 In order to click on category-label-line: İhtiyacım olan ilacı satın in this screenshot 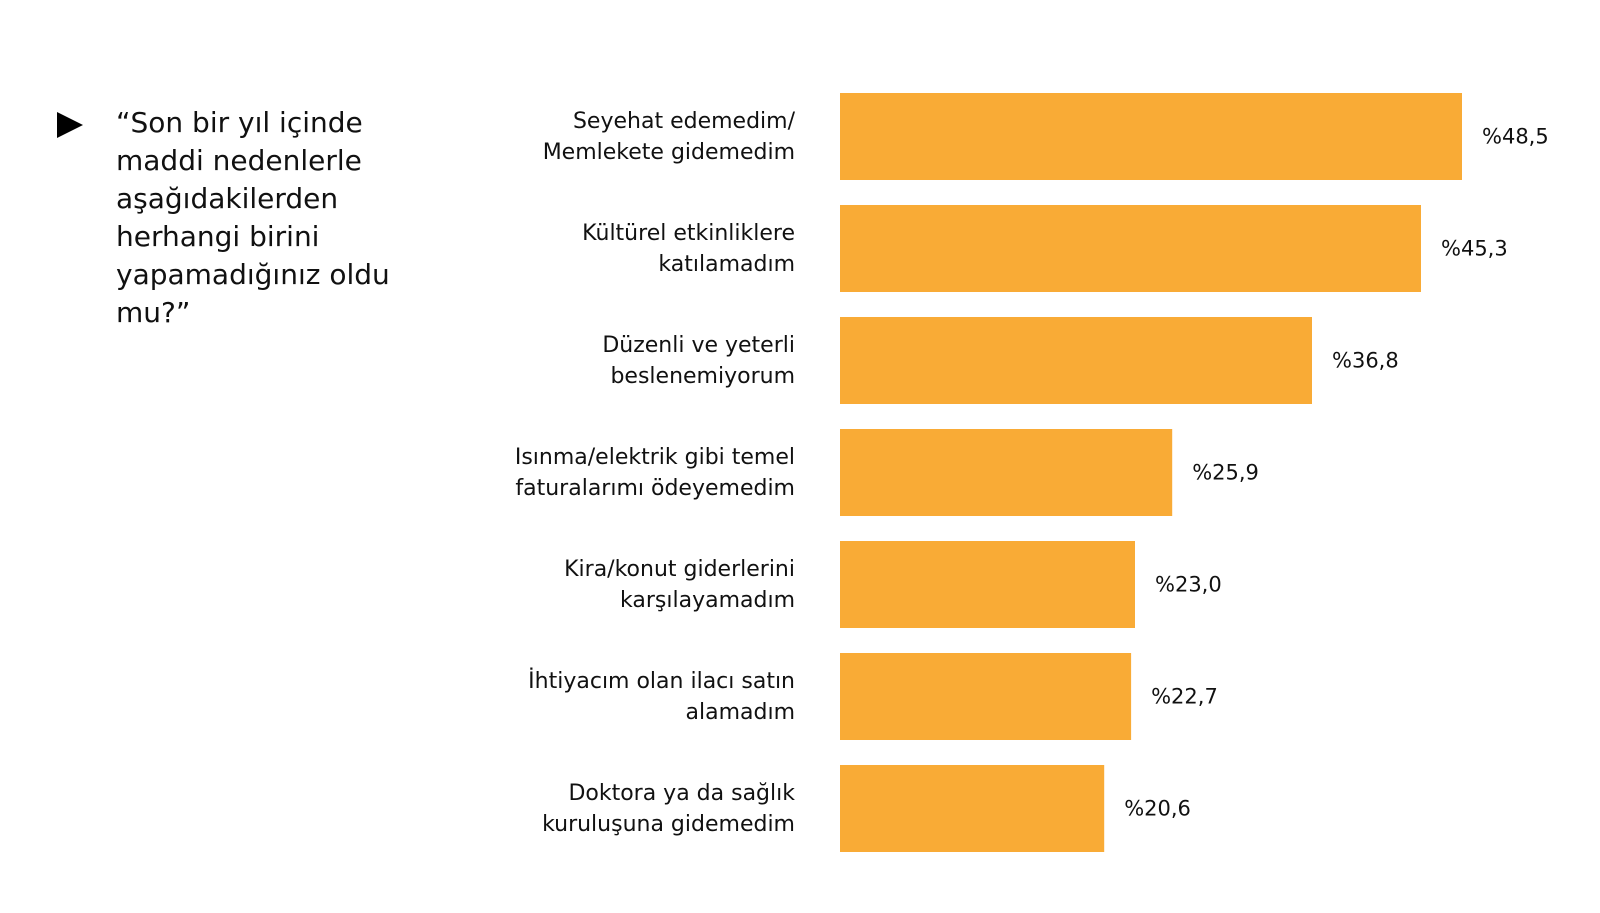, I will do `click(661, 681)`.